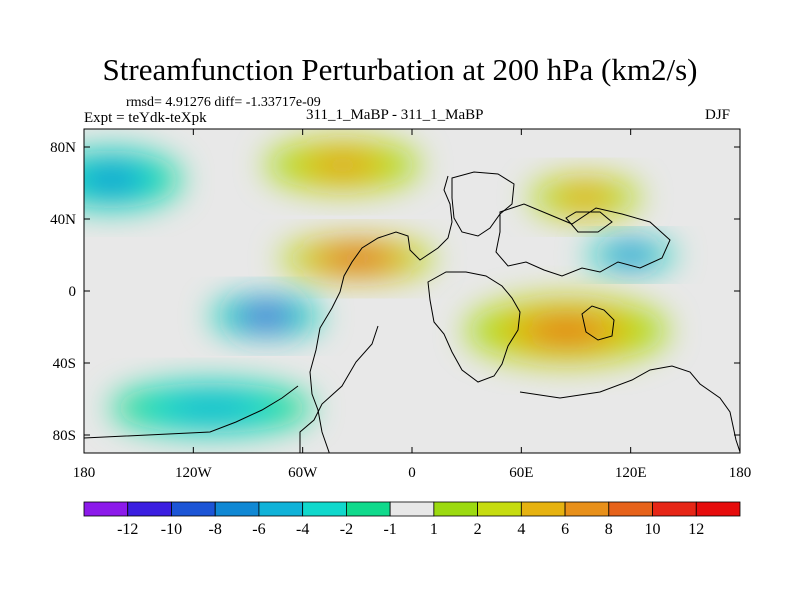 Image resolution: width=800 pixels, height=600 pixels. I want to click on australia-coastline, so click(598, 323).